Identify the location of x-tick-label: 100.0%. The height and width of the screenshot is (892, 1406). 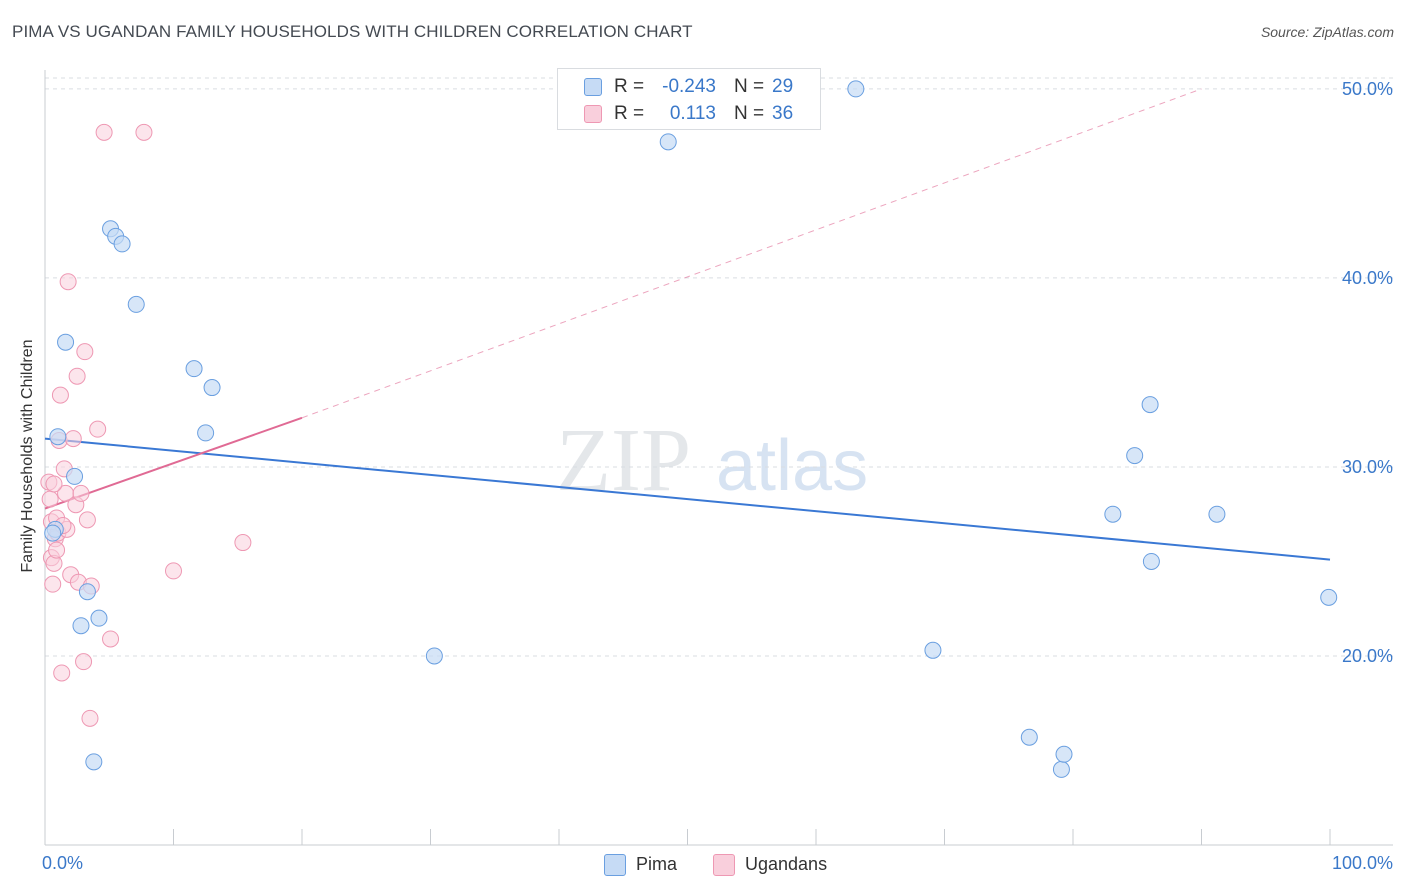
(1362, 863).